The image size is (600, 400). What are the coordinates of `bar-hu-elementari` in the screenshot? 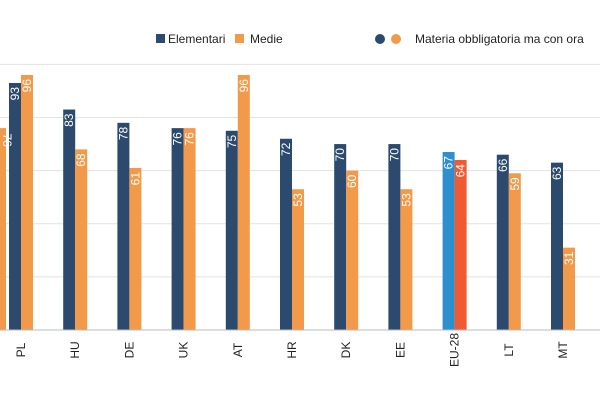 It's located at (69, 219).